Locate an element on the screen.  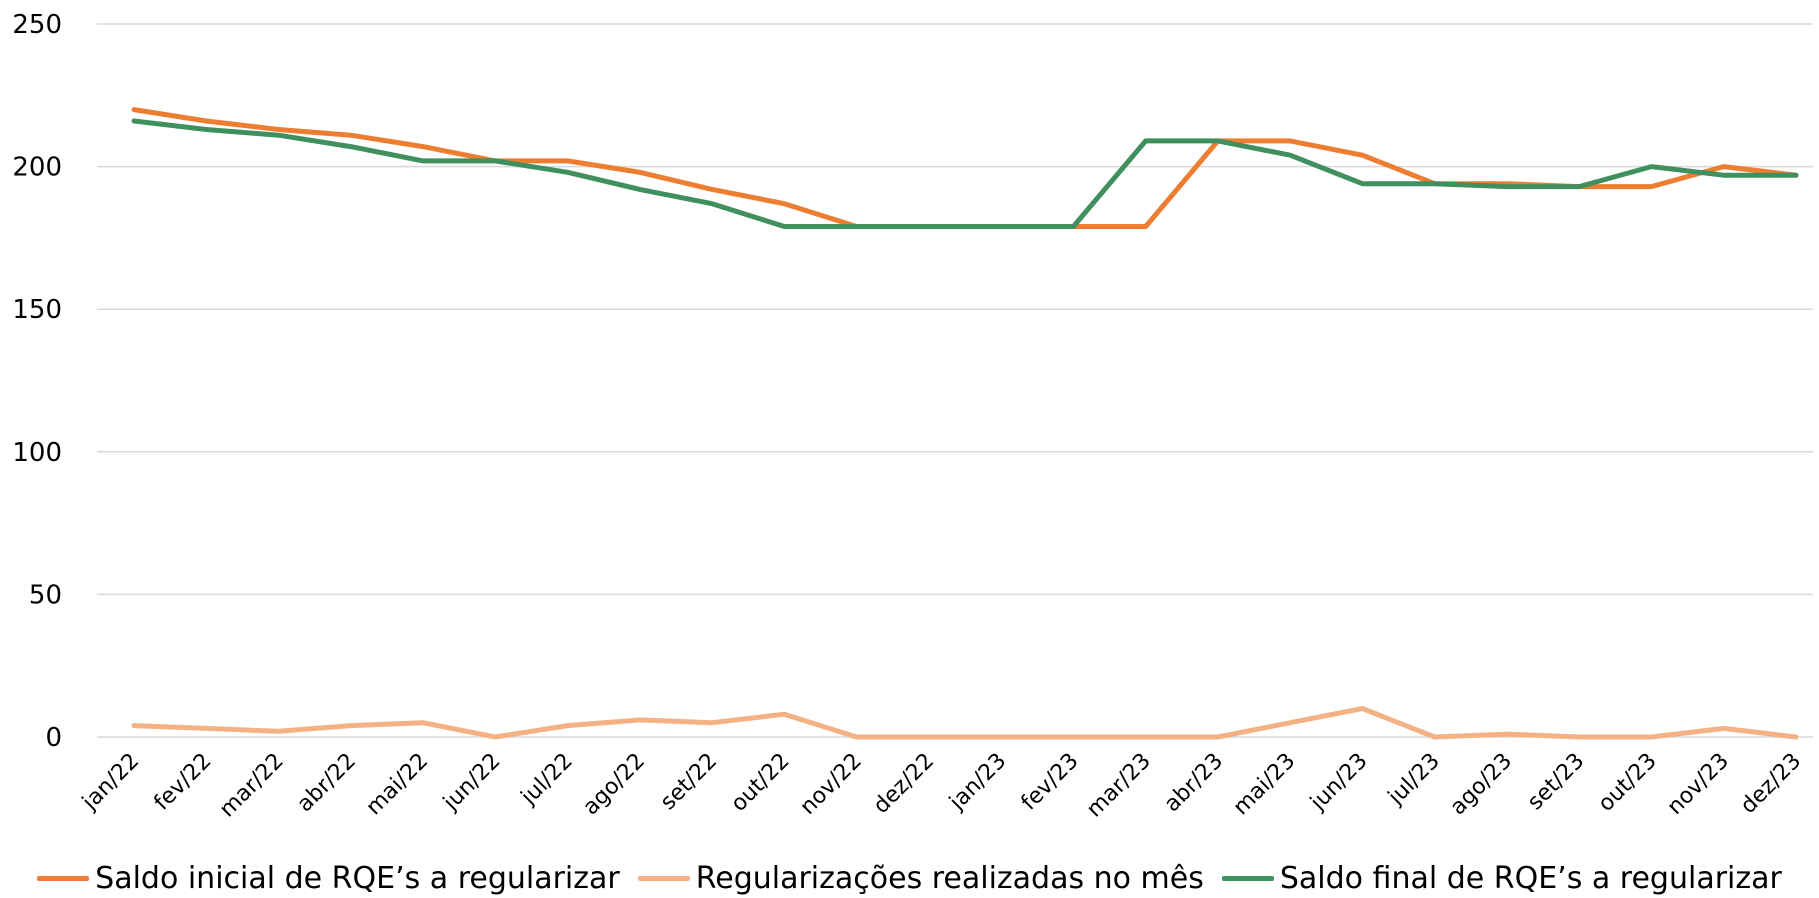
x-tick-label: nov/22 is located at coordinates (831, 784).